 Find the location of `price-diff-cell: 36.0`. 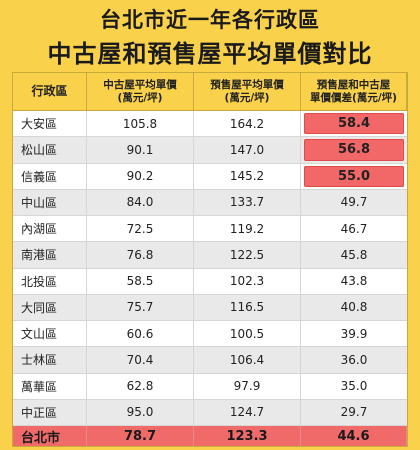

price-diff-cell: 36.0 is located at coordinates (354, 359).